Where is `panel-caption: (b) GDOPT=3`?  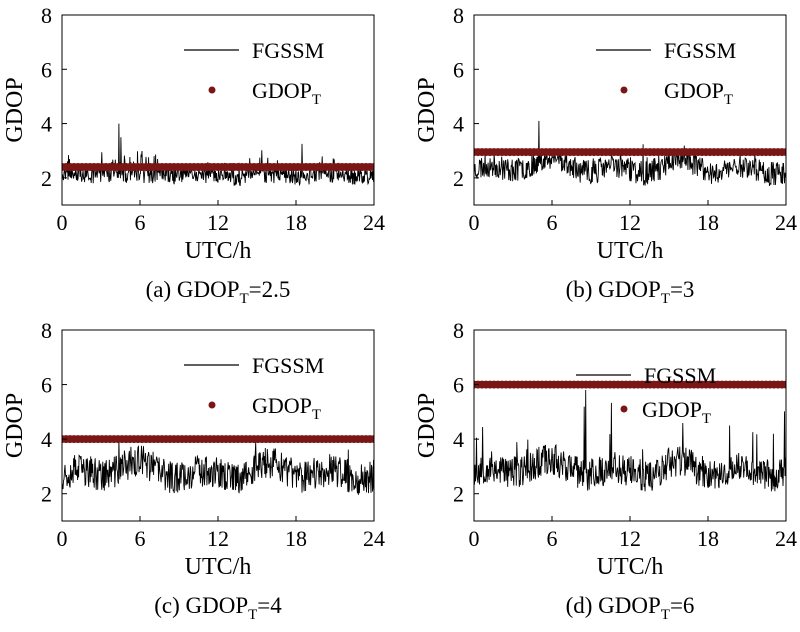
panel-caption: (b) GDOPT=3 is located at coordinates (630, 292).